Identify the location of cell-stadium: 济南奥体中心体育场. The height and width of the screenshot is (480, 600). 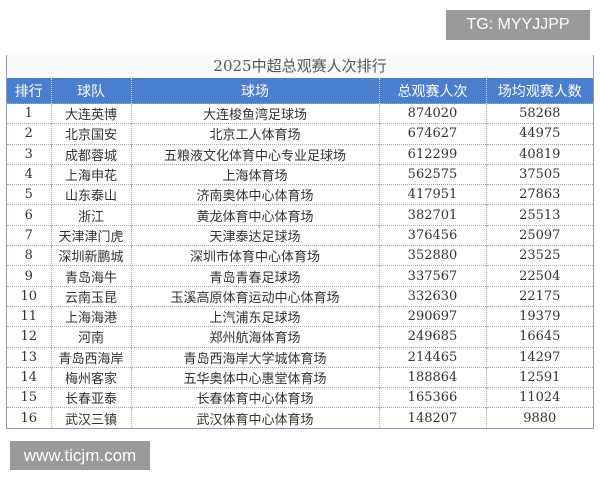
(255, 194).